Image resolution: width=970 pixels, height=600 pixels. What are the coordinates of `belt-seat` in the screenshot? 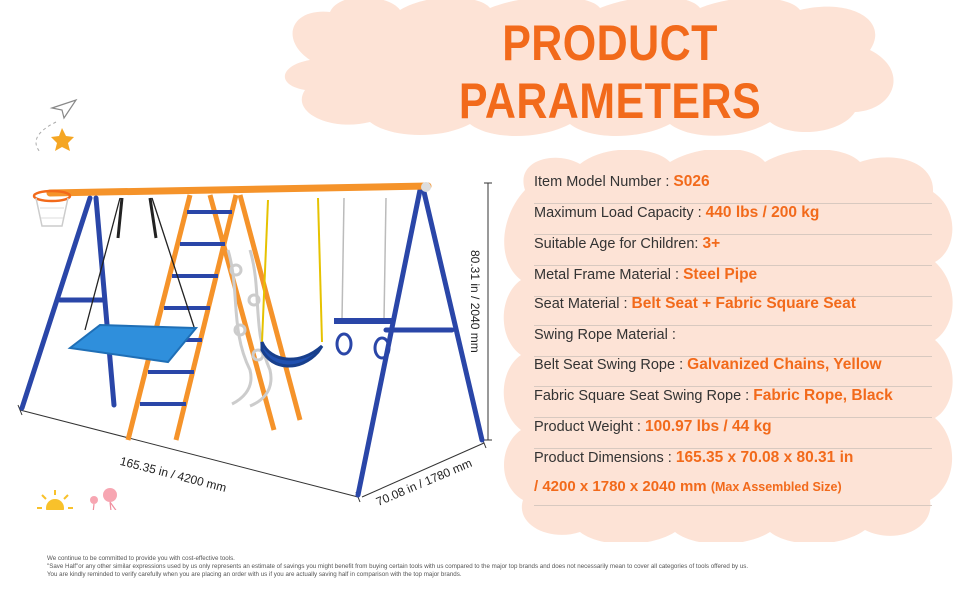 It's located at (292, 282).